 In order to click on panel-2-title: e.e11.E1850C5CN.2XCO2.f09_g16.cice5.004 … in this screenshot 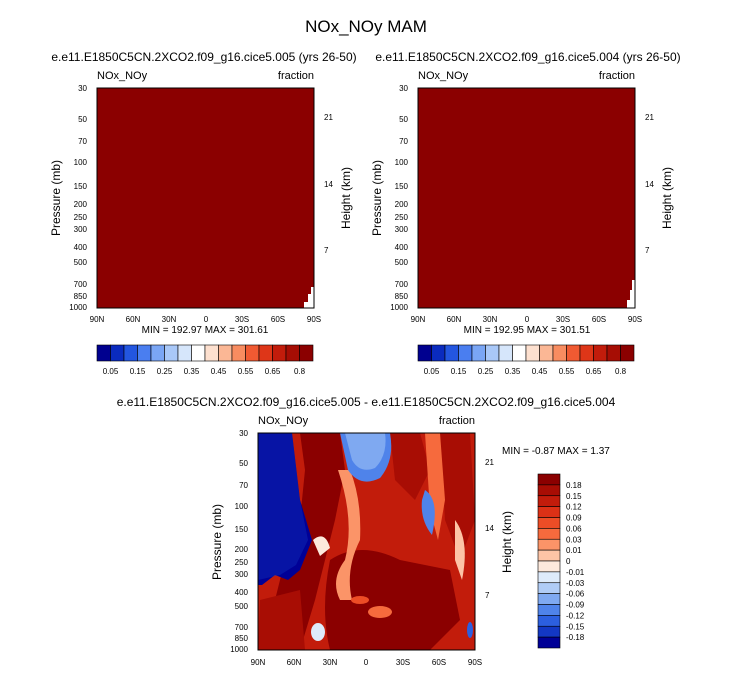, I will do `click(527, 57)`.